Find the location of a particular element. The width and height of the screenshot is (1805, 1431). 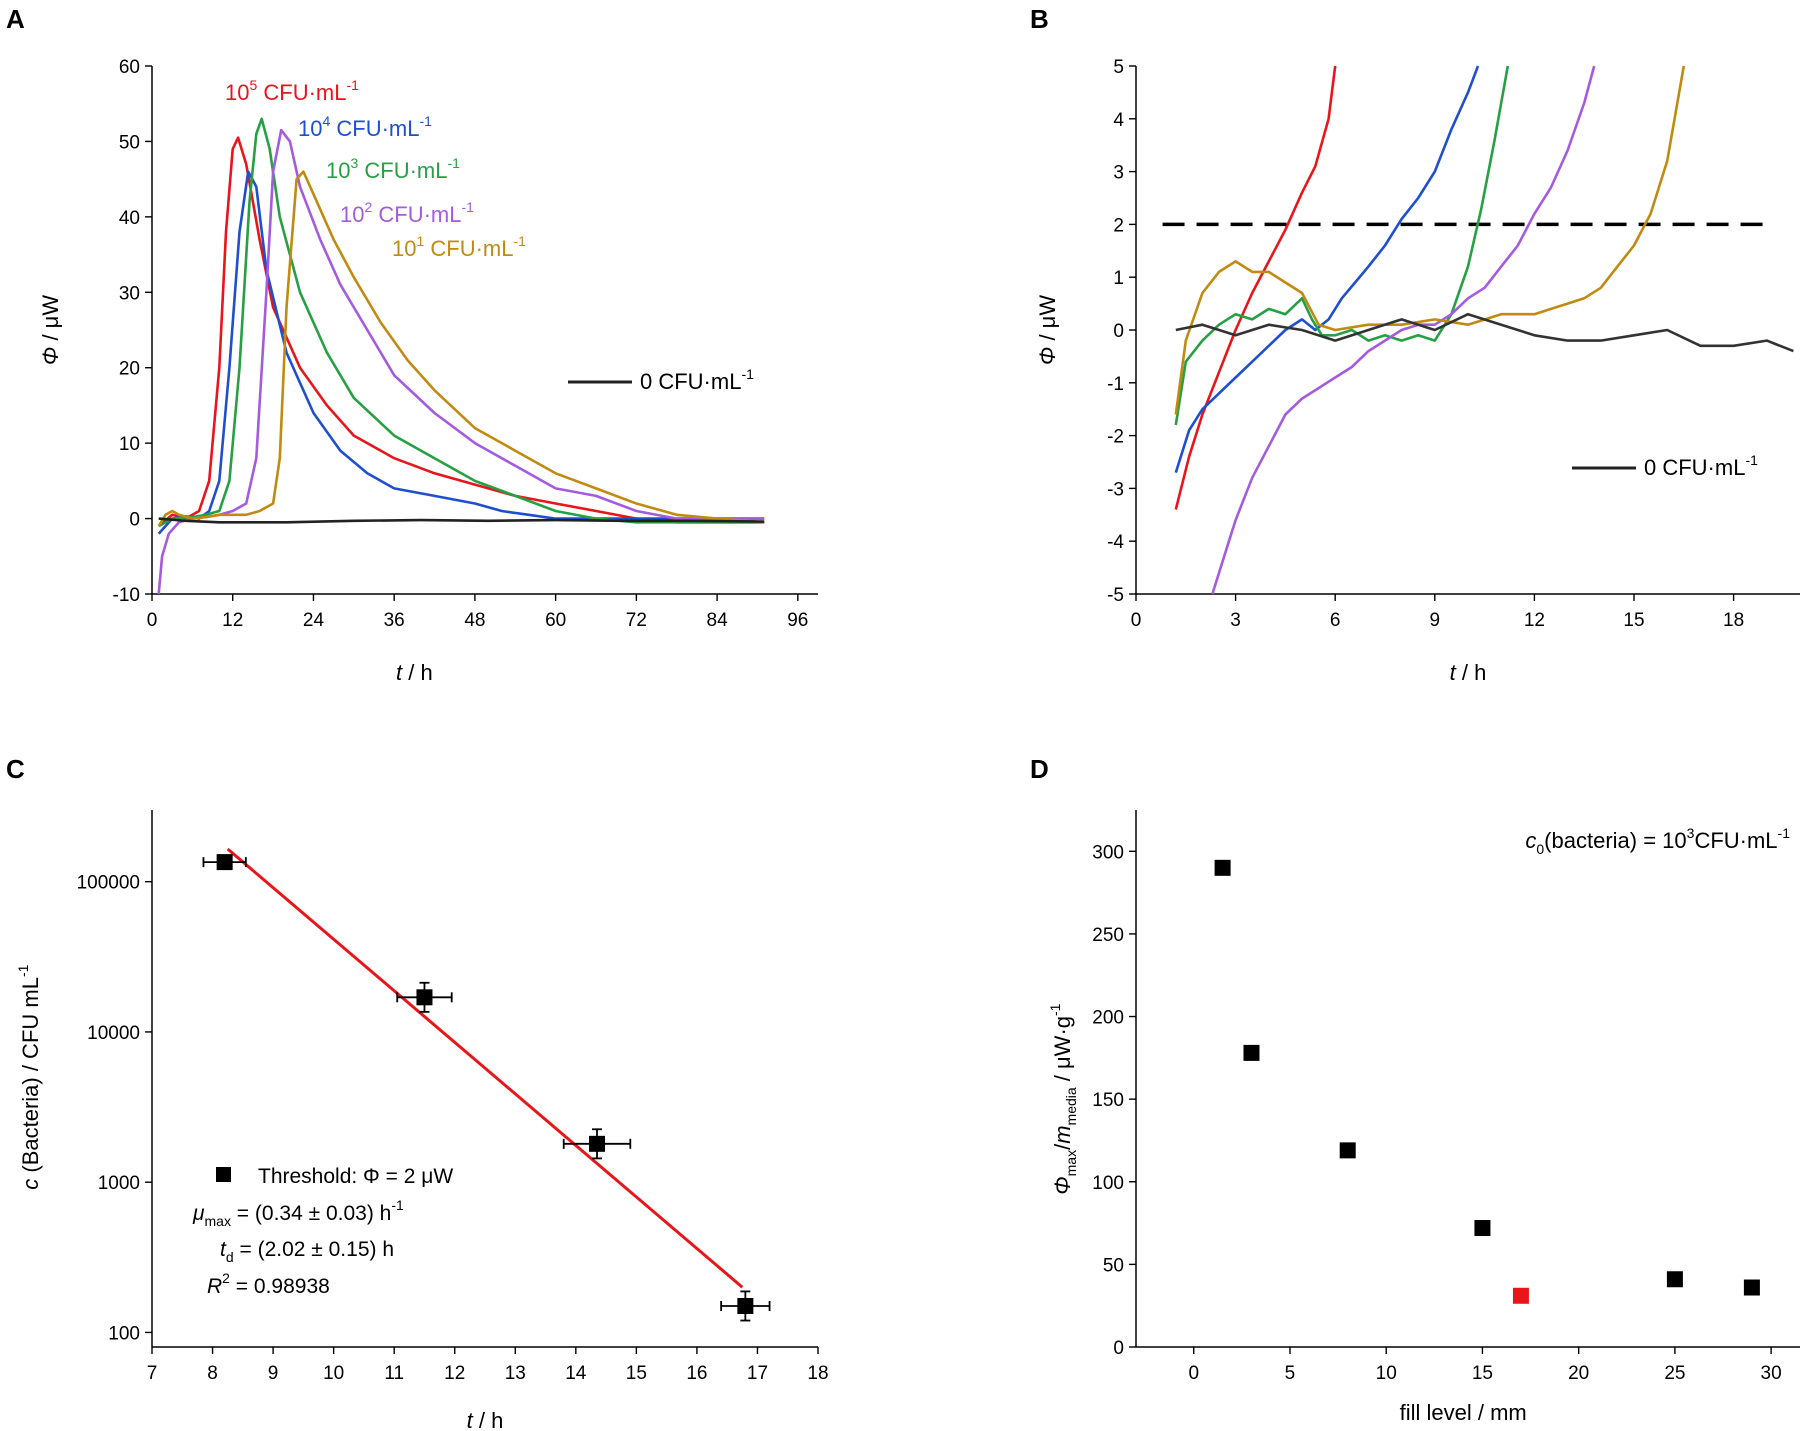

panel-c-x-tick-label: 18 is located at coordinates (817, 1373).